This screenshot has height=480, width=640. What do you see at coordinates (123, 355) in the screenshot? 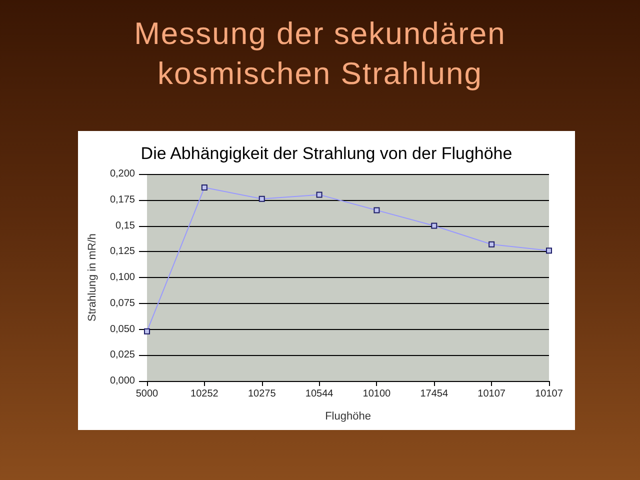
I see `y-tick-label: 0,025` at bounding box center [123, 355].